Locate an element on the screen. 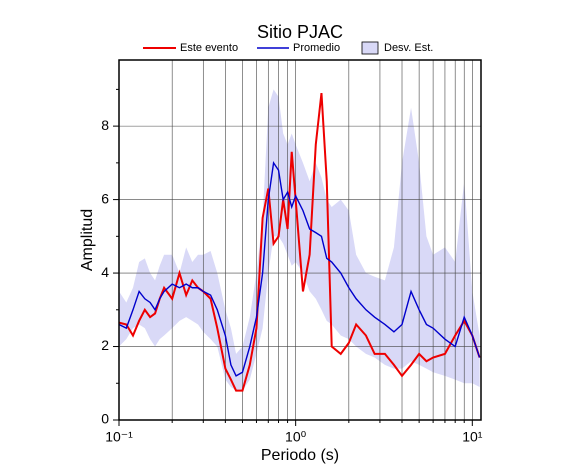 Image resolution: width=586 pixels, height=475 pixels. y-tick-label: 2 is located at coordinates (105, 345).